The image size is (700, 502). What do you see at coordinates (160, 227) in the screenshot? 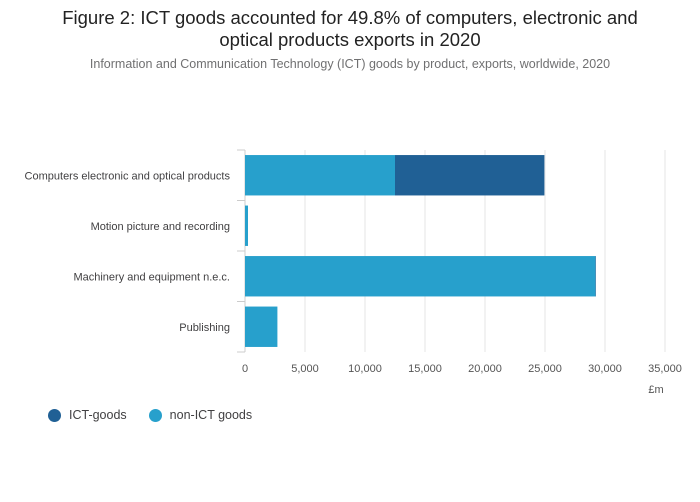
I see `y-category-label-1: Motion picture and recording` at bounding box center [160, 227].